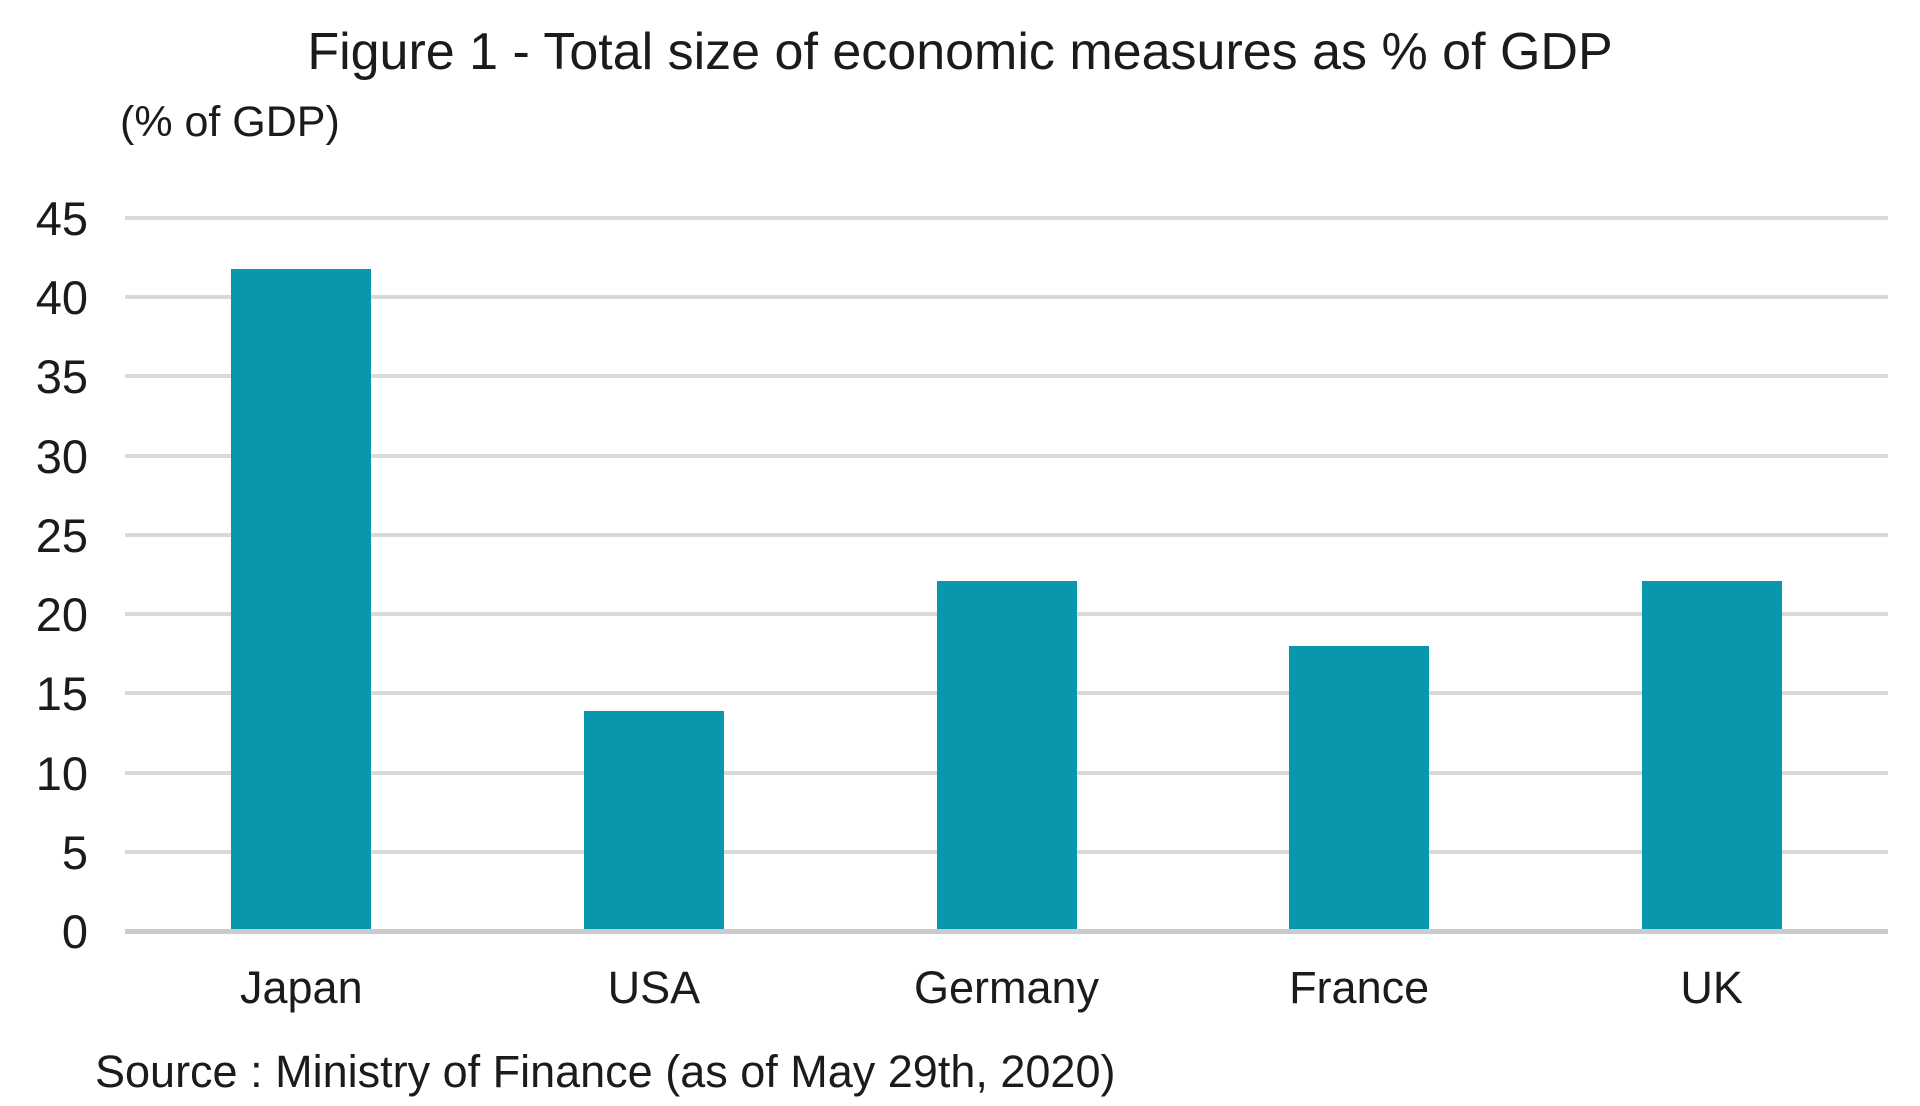 The image size is (1920, 1106). Describe the element at coordinates (1359, 987) in the screenshot. I see `category-label-france: France` at that location.